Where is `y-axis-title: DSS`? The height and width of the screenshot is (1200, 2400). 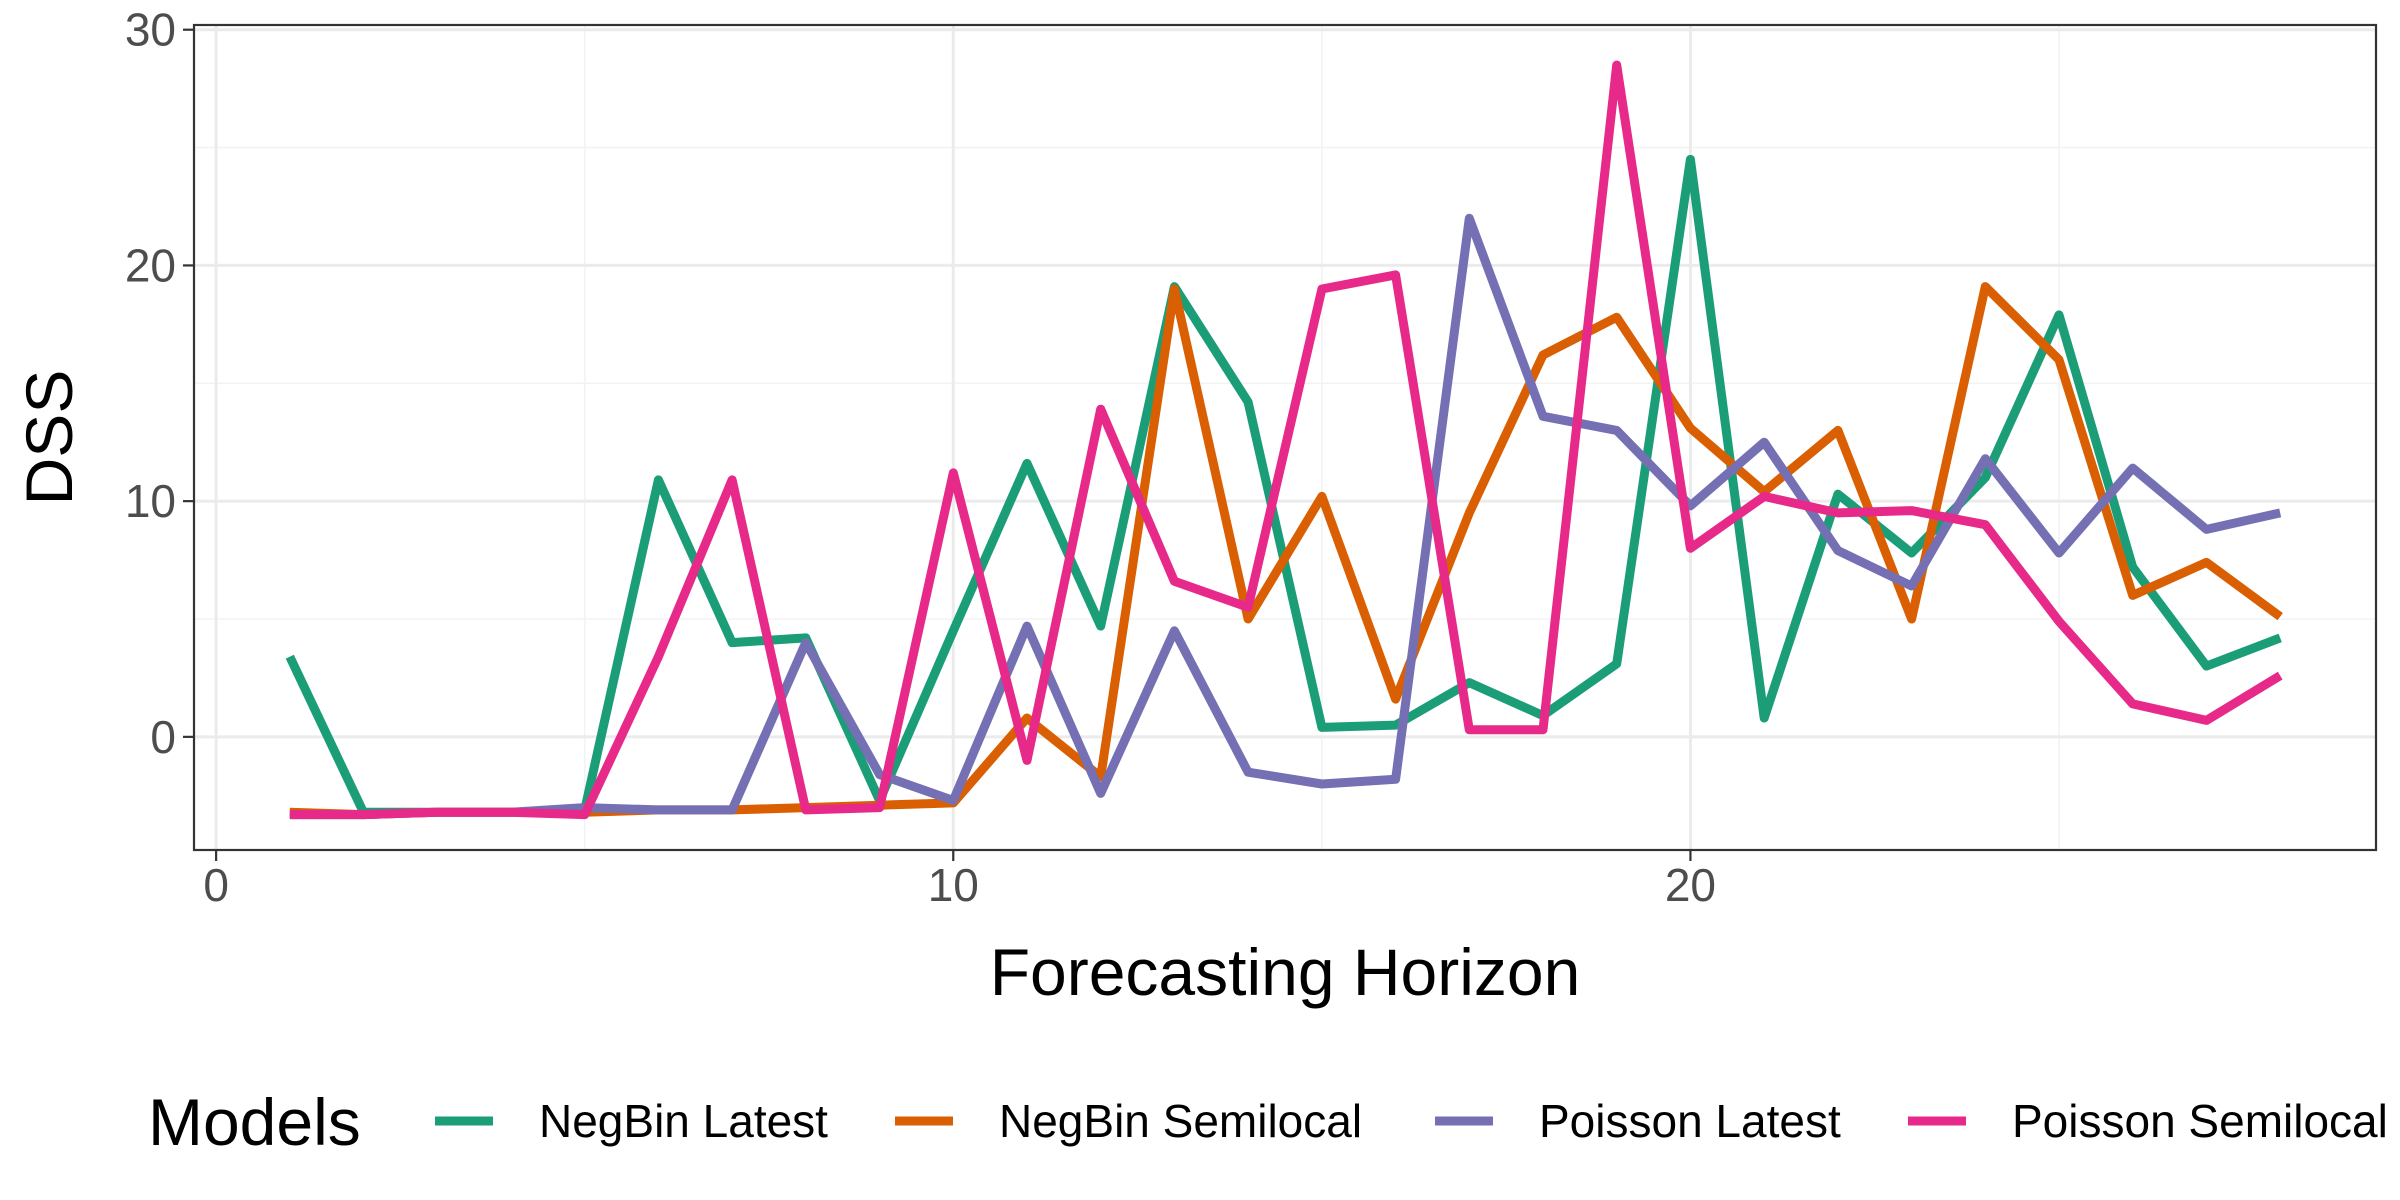
y-axis-title: DSS is located at coordinates (49, 438).